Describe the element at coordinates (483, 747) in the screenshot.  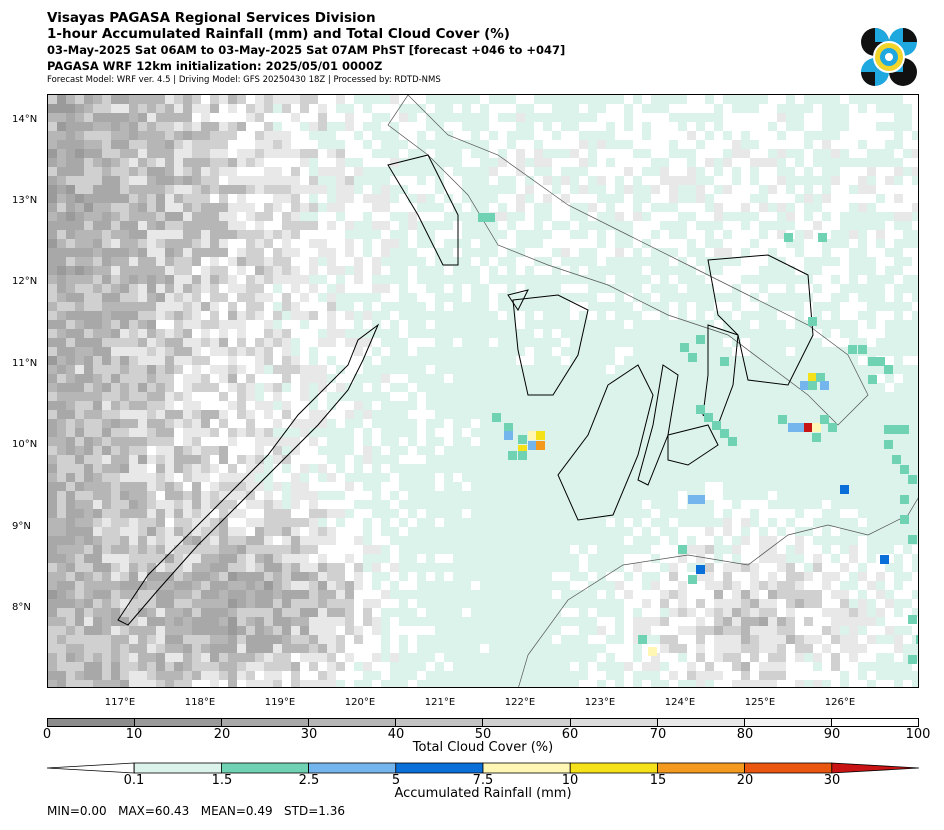
I see `cloud-colorbar-title: Total Cloud Cover (%)` at that location.